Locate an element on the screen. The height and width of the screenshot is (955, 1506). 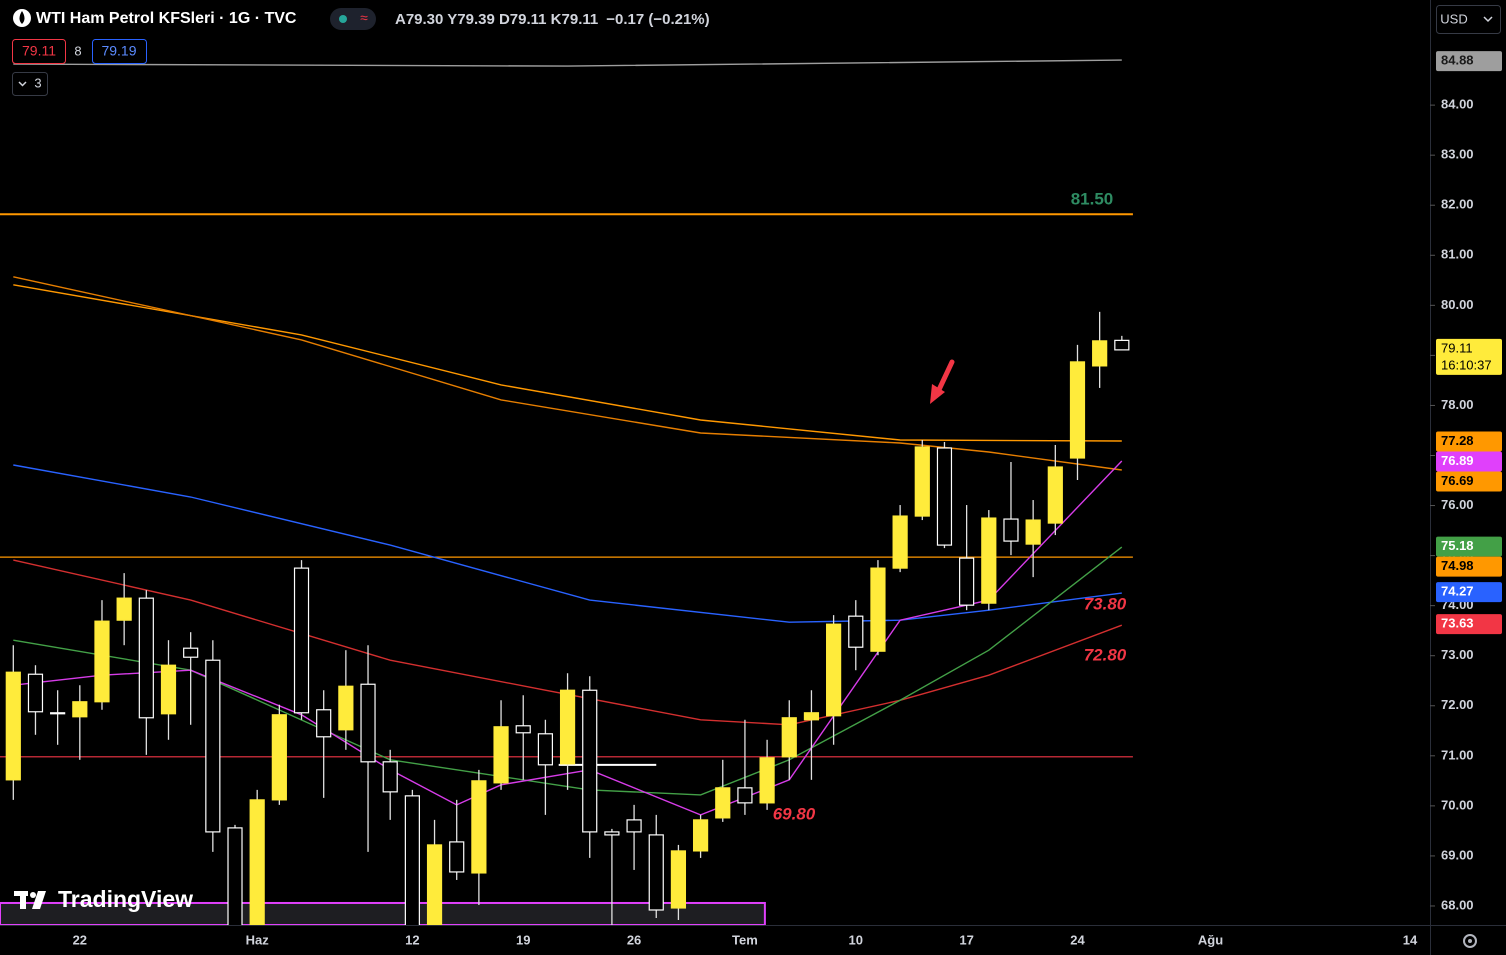
settings-icon is located at coordinates (1470, 941).